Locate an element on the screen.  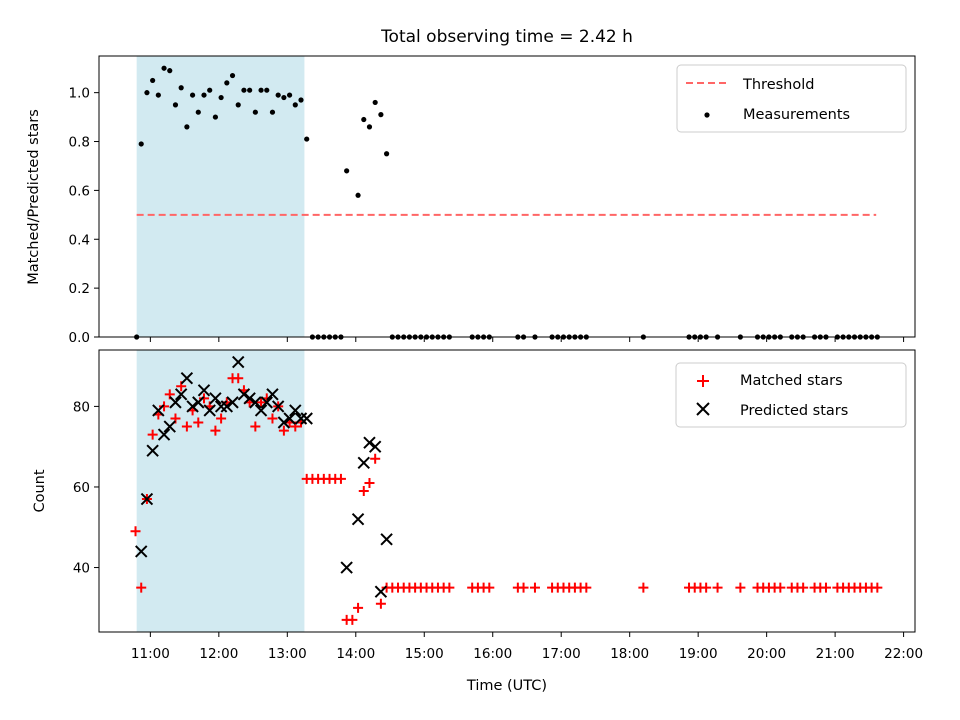
top-y-tick-label: 0.4 is located at coordinates (79, 240).